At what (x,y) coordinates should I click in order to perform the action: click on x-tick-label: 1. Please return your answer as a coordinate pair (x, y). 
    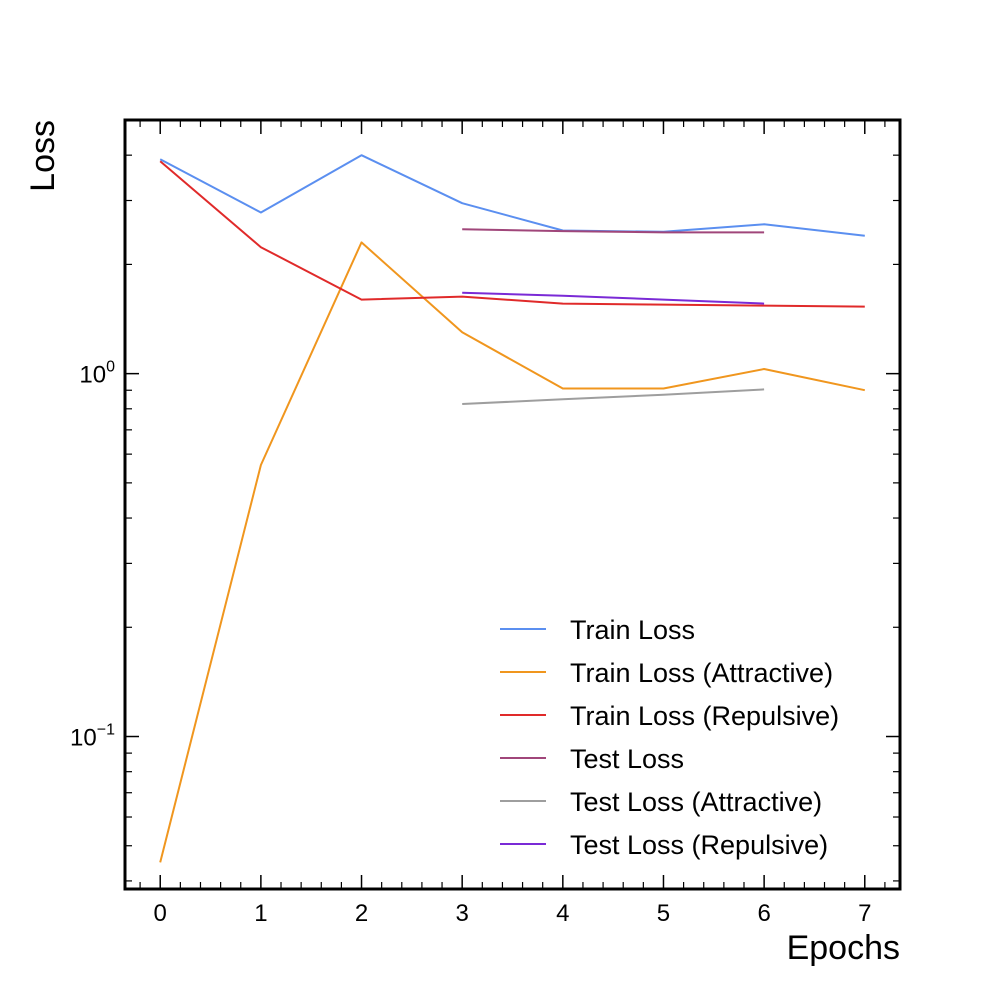
    Looking at the image, I should click on (260, 913).